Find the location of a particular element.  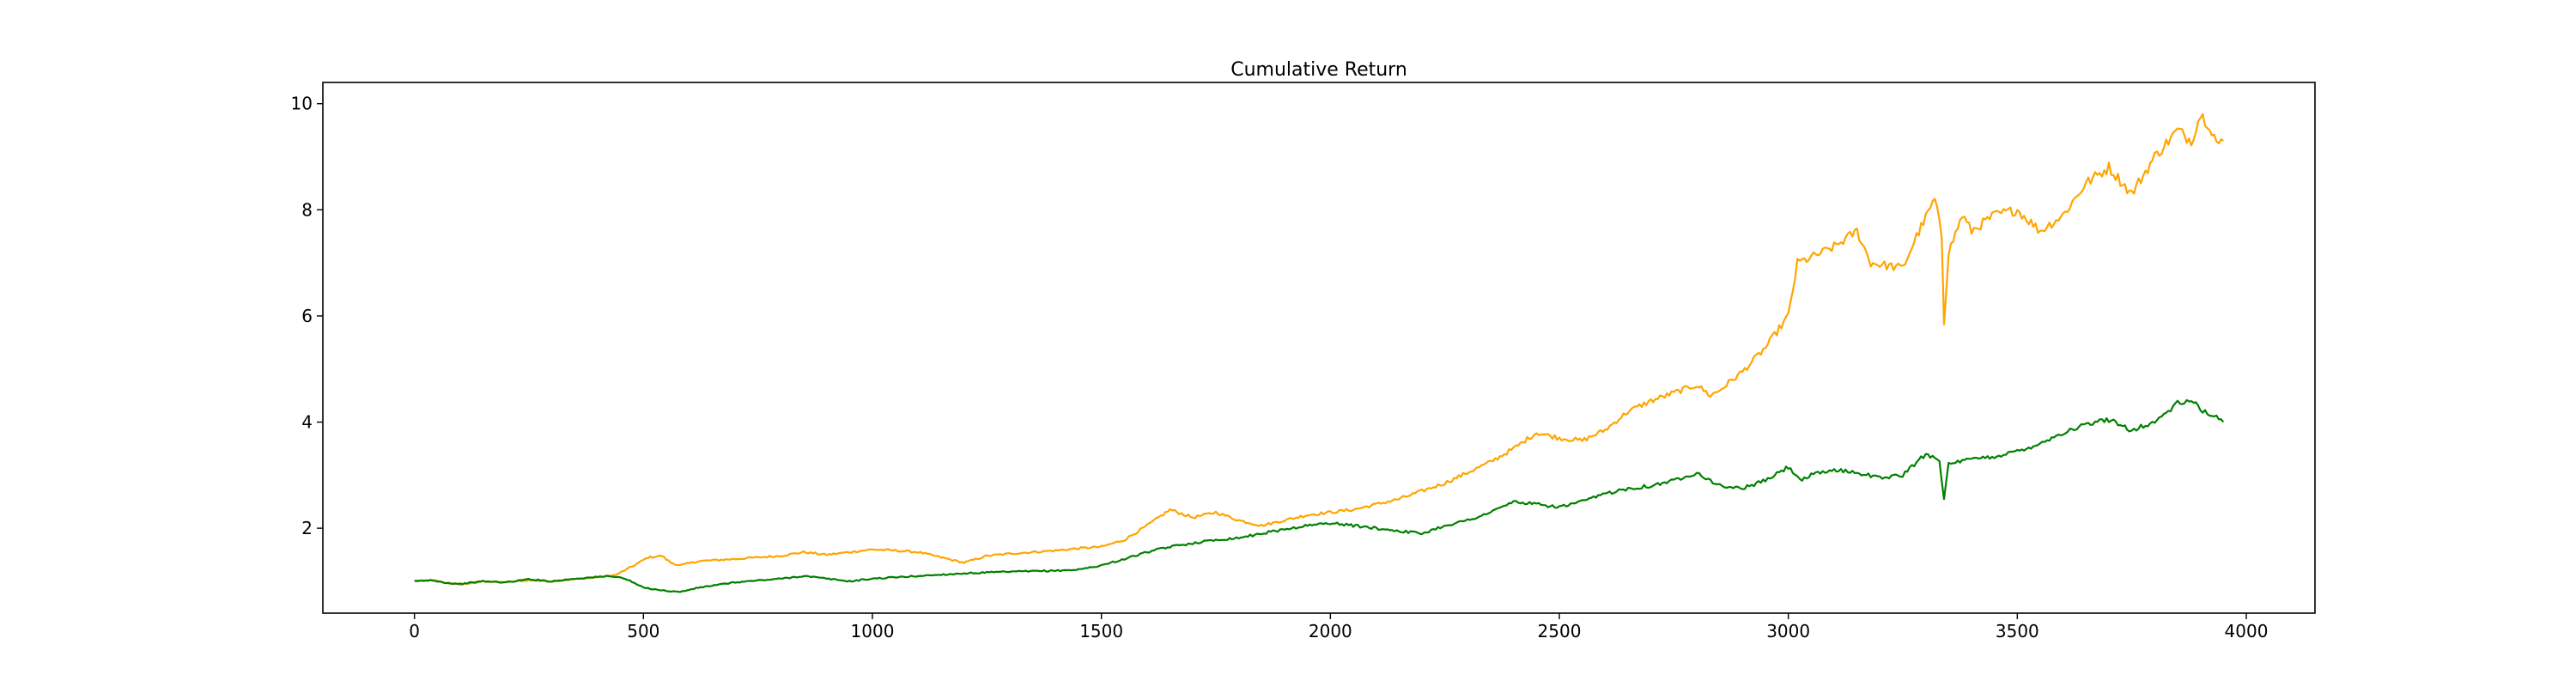

x-tick-label: 1000 is located at coordinates (873, 631).